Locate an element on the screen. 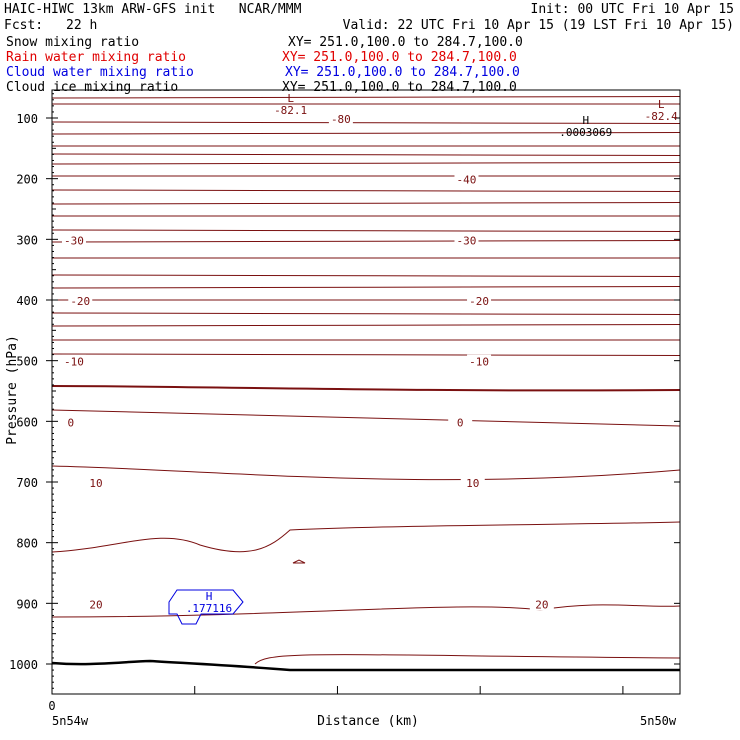 This screenshot has width=740, height=740. field-cloud-ice-xy: XY= 251.0,100.0 to 284.7,100.0 is located at coordinates (399, 87).